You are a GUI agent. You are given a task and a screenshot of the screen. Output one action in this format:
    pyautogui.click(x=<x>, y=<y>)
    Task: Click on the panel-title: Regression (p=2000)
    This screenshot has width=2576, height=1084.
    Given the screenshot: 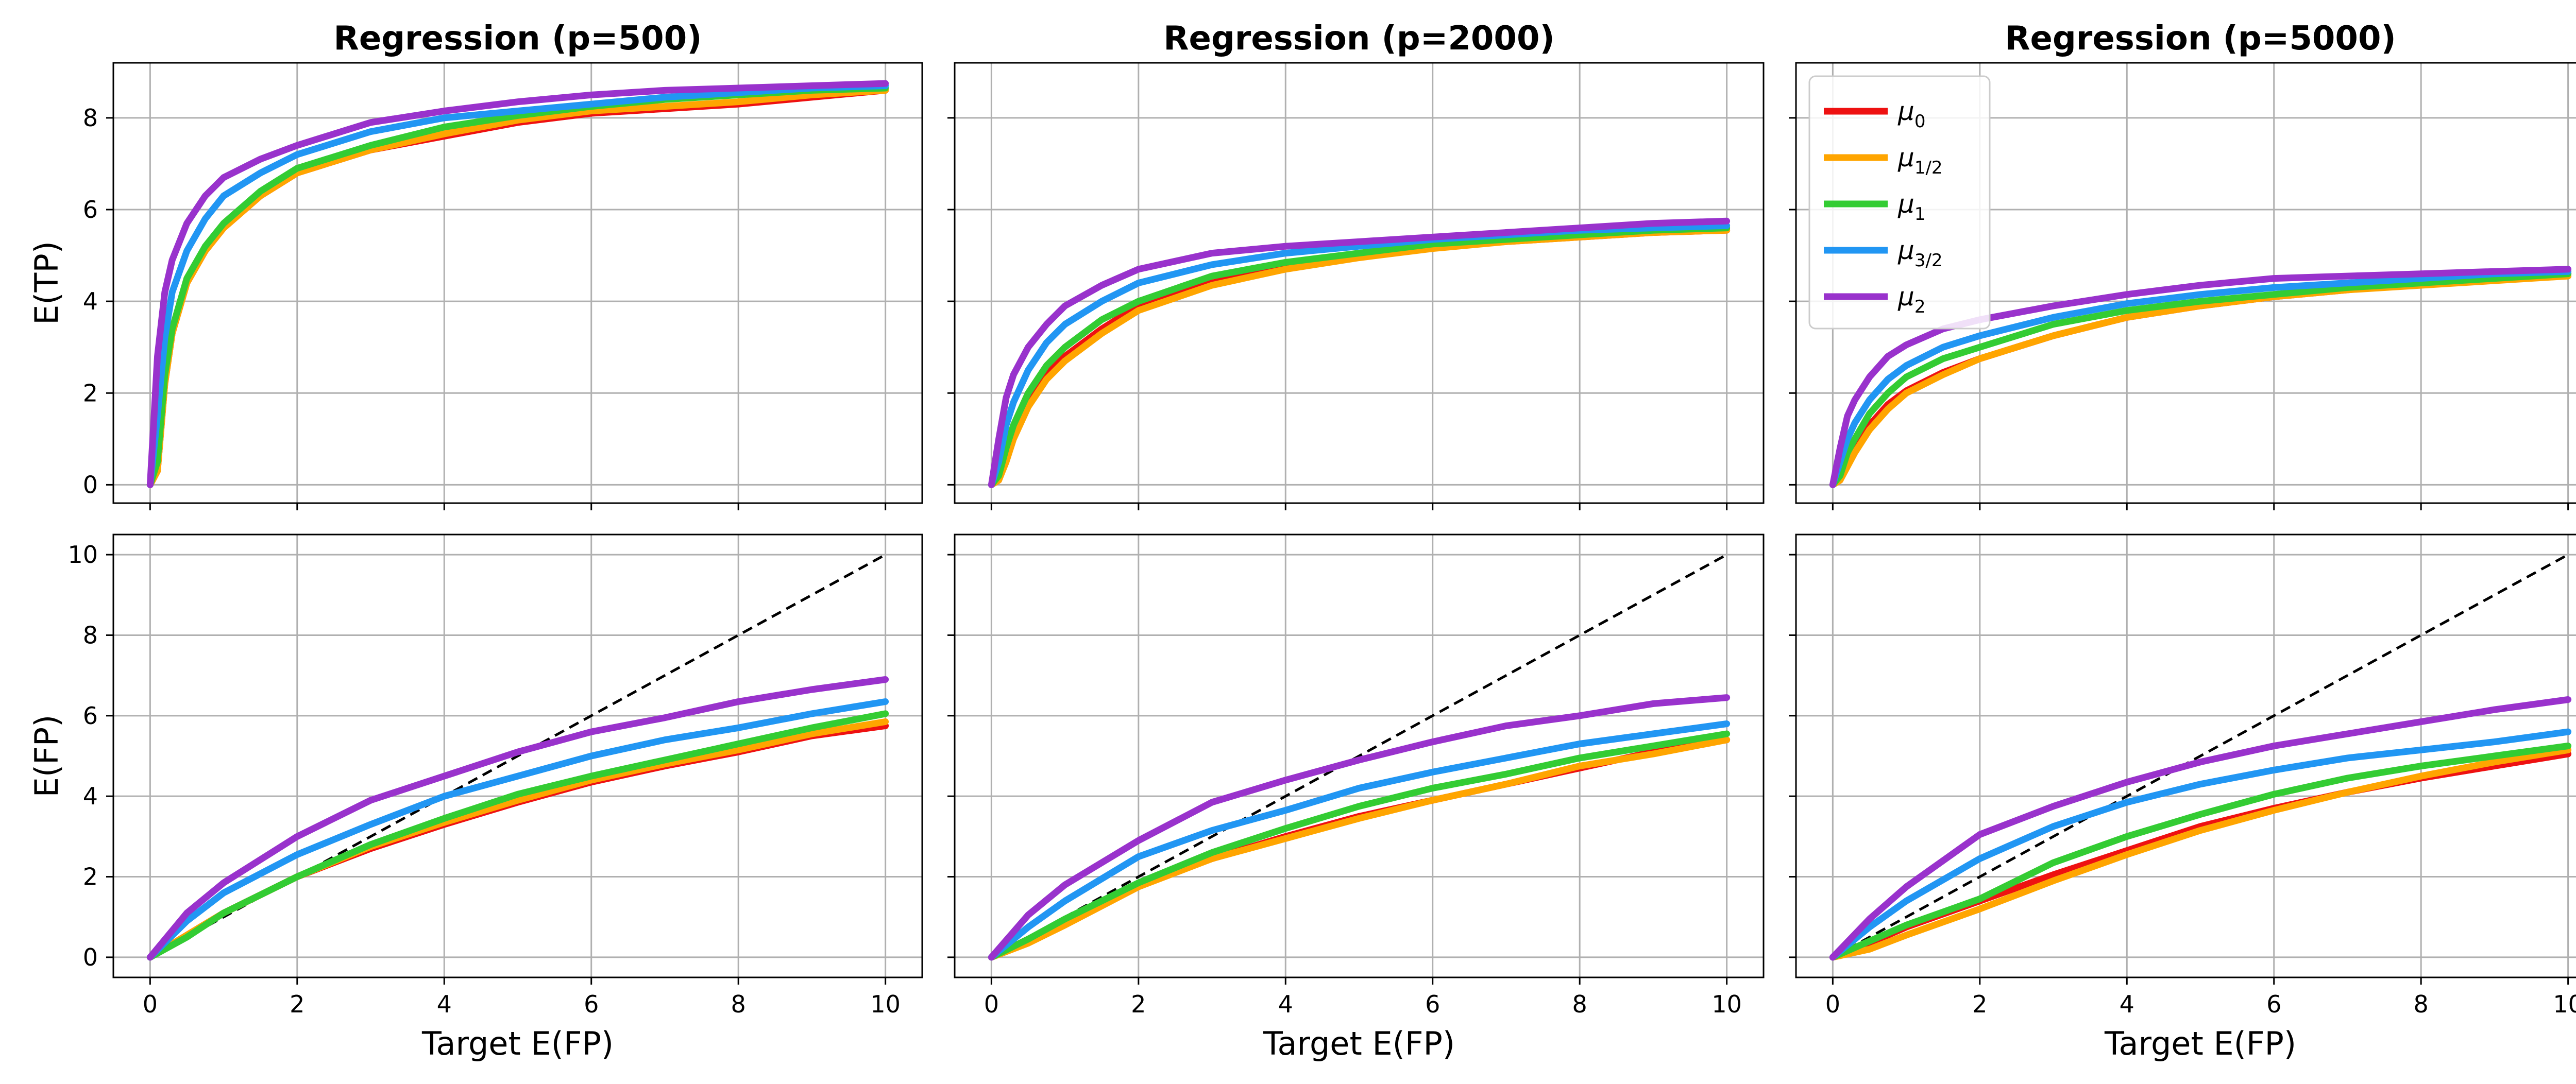 What is the action you would take?
    pyautogui.click(x=1358, y=39)
    